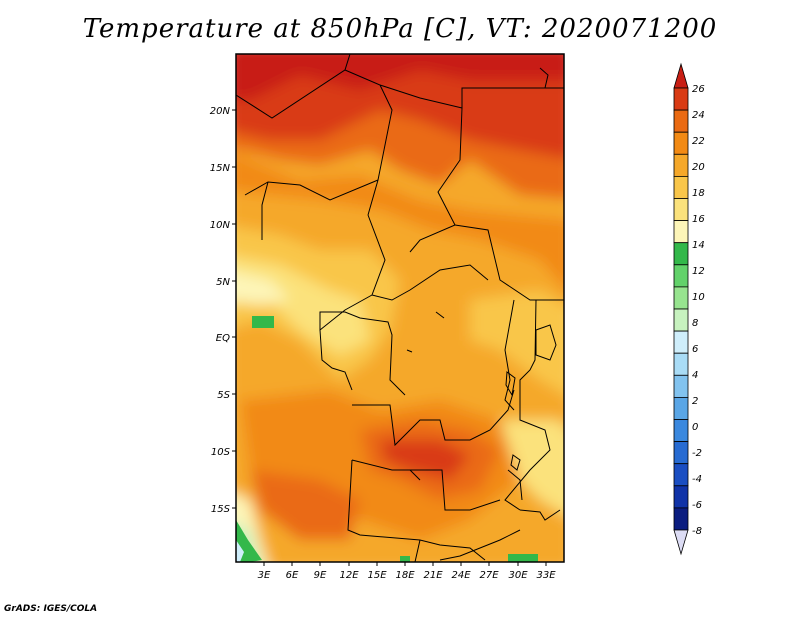 This screenshot has height=618, width=800. What do you see at coordinates (697, 479) in the screenshot?
I see `colorbar-label: -4` at bounding box center [697, 479].